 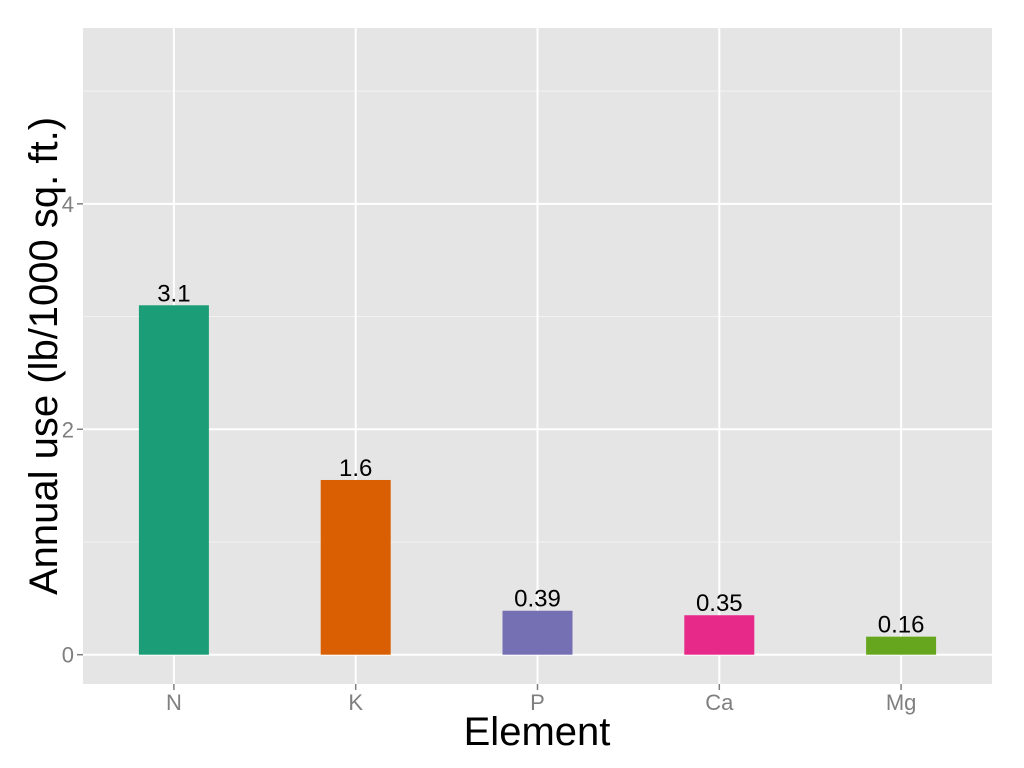 I want to click on x-axis: N K P Ca Mg, so click(x=541, y=699).